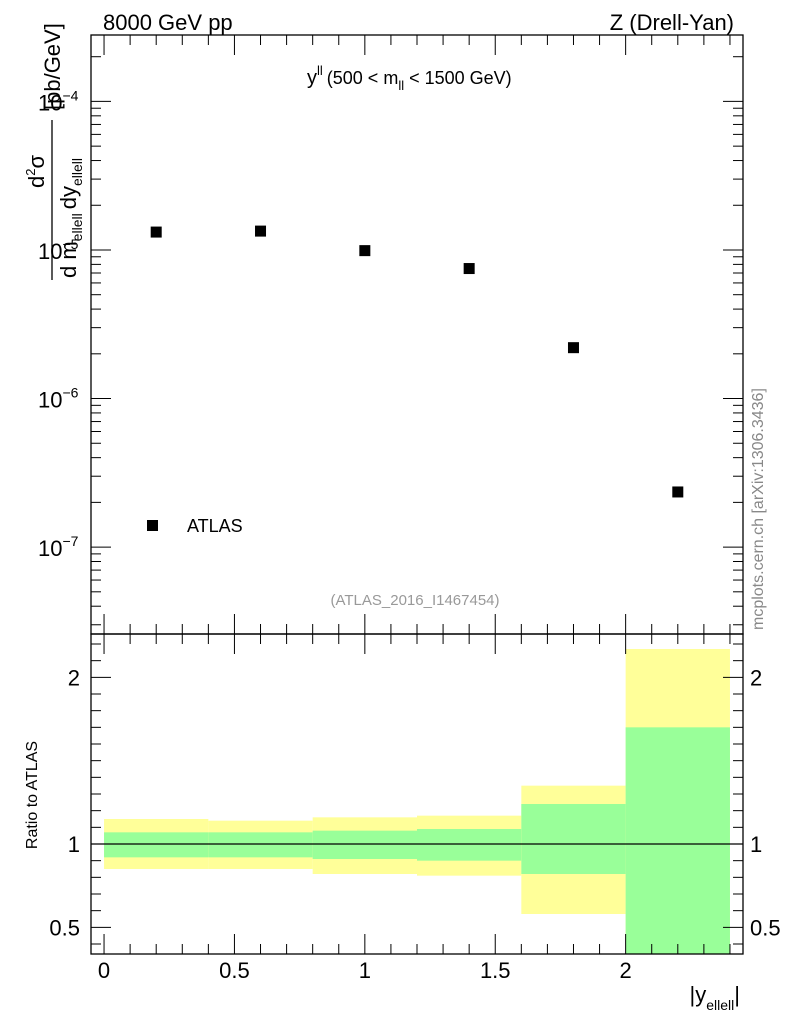 Image resolution: width=786 pixels, height=1024 pixels. Describe the element at coordinates (58, 547) in the screenshot. I see `y-tick-label: 10⁻⁷` at that location.